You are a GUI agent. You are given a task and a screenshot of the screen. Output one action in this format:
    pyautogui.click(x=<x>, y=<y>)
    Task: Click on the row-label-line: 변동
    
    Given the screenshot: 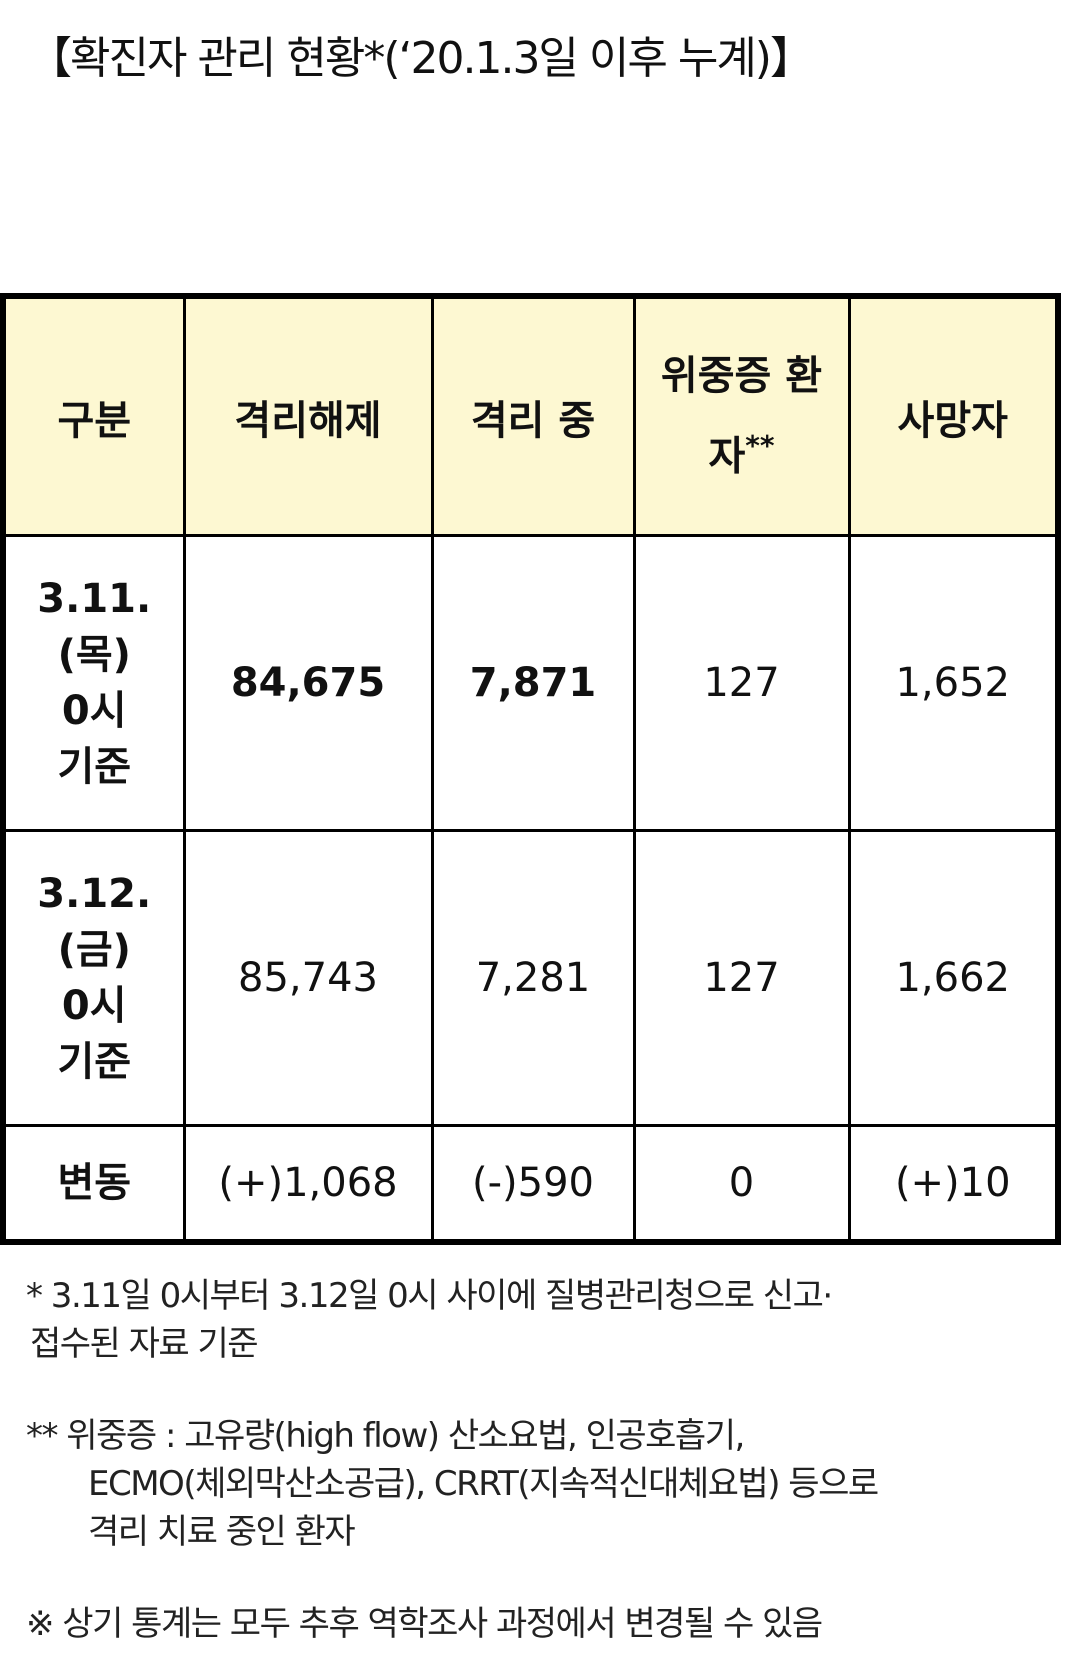 What is the action you would take?
    pyautogui.click(x=94, y=1183)
    